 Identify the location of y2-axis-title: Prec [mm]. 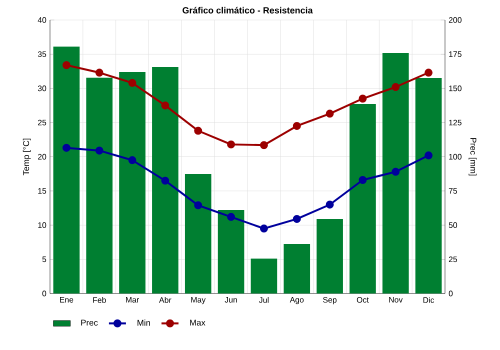
(472, 157).